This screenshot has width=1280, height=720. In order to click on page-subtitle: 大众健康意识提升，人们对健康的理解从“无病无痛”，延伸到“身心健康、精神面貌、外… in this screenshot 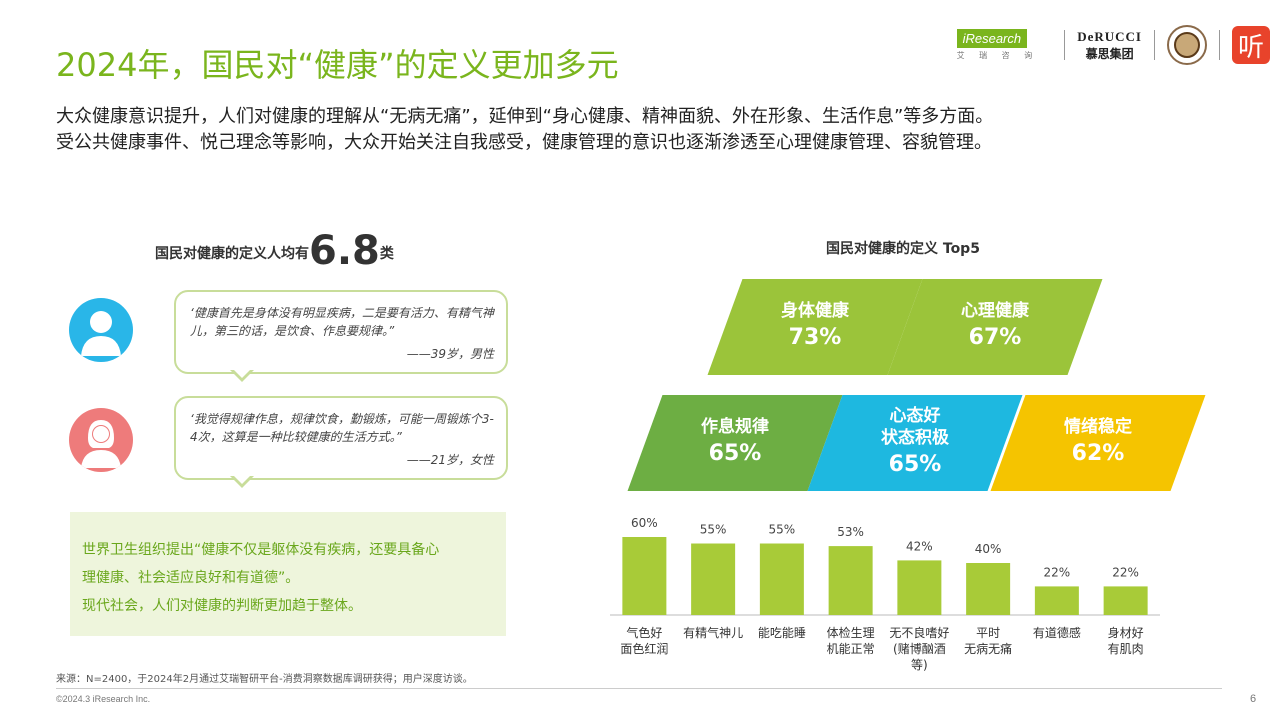, I will do `click(646, 130)`.